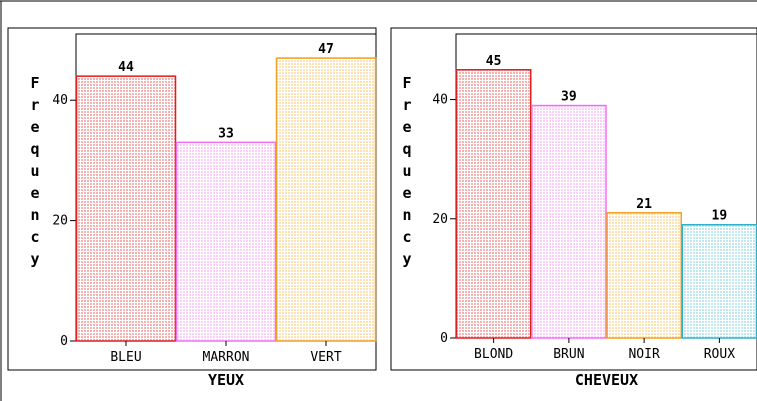  What do you see at coordinates (719, 354) in the screenshot?
I see `category-label: ROUX` at bounding box center [719, 354].